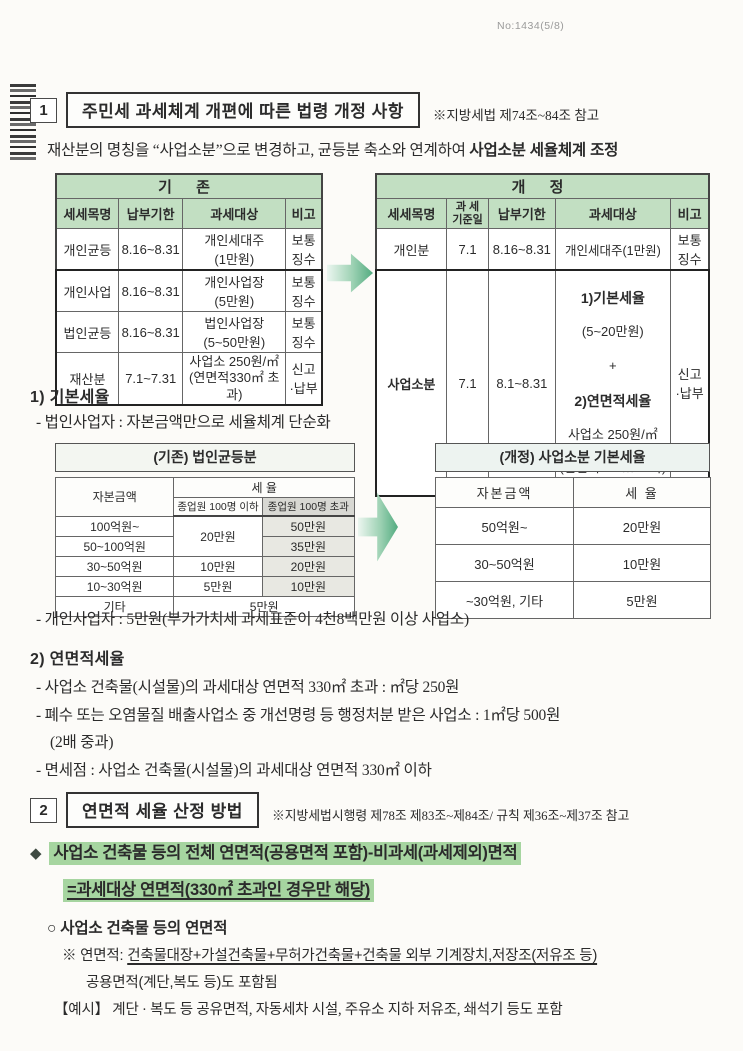  What do you see at coordinates (23, 123) in the screenshot?
I see `barcode-strip` at bounding box center [23, 123].